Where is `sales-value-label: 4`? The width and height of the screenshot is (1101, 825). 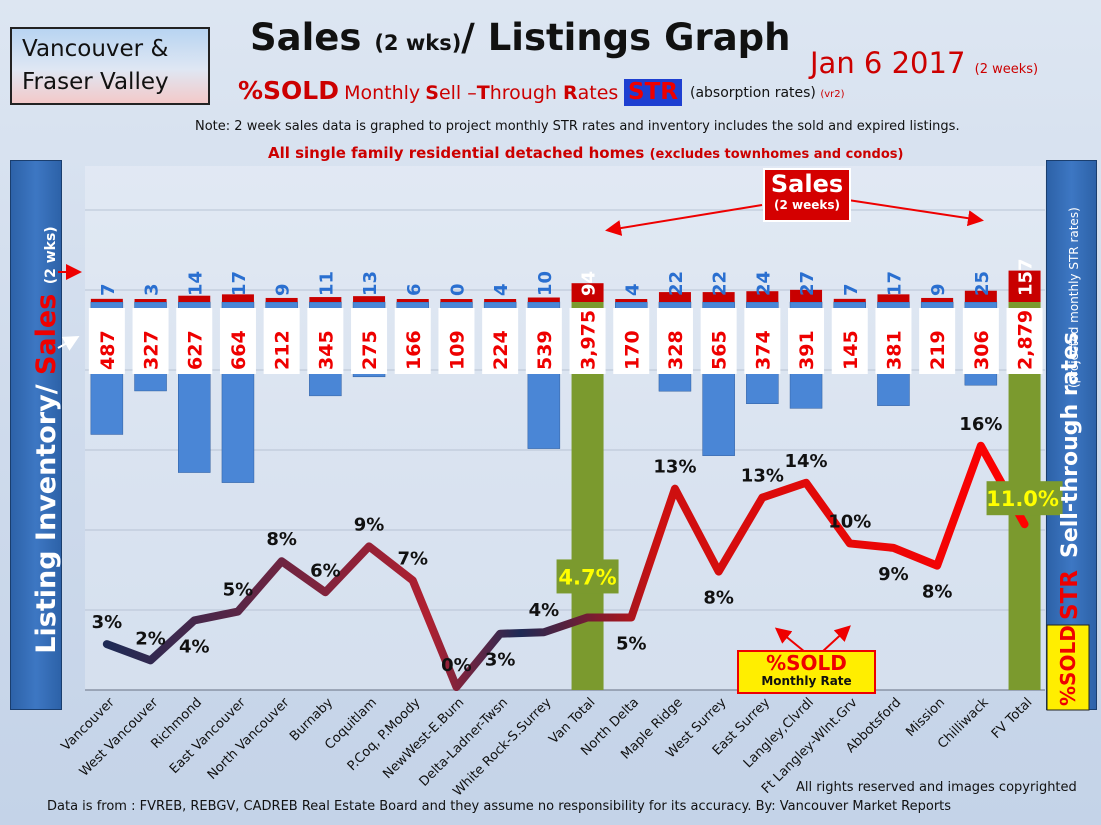 sales-value-label: 4 is located at coordinates (501, 289).